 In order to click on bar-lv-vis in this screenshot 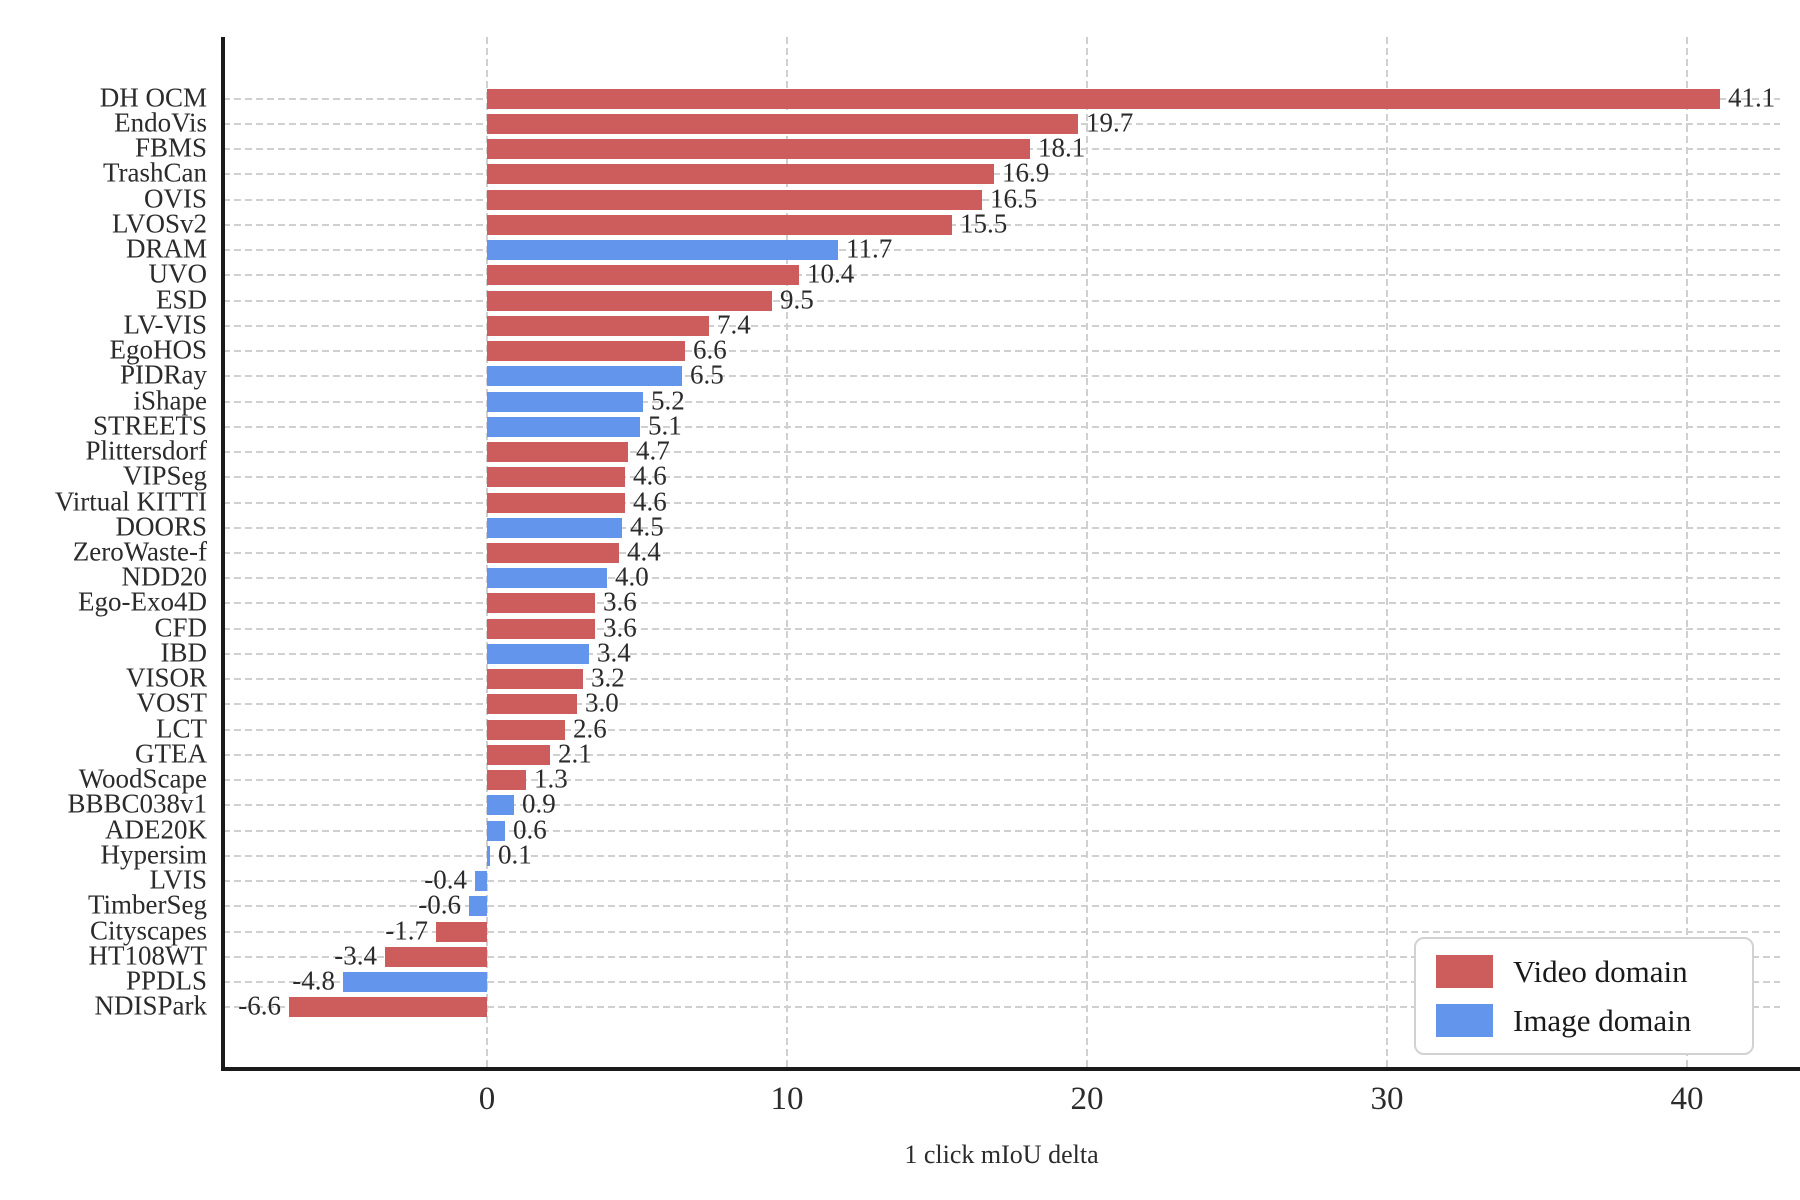, I will do `click(598, 325)`.